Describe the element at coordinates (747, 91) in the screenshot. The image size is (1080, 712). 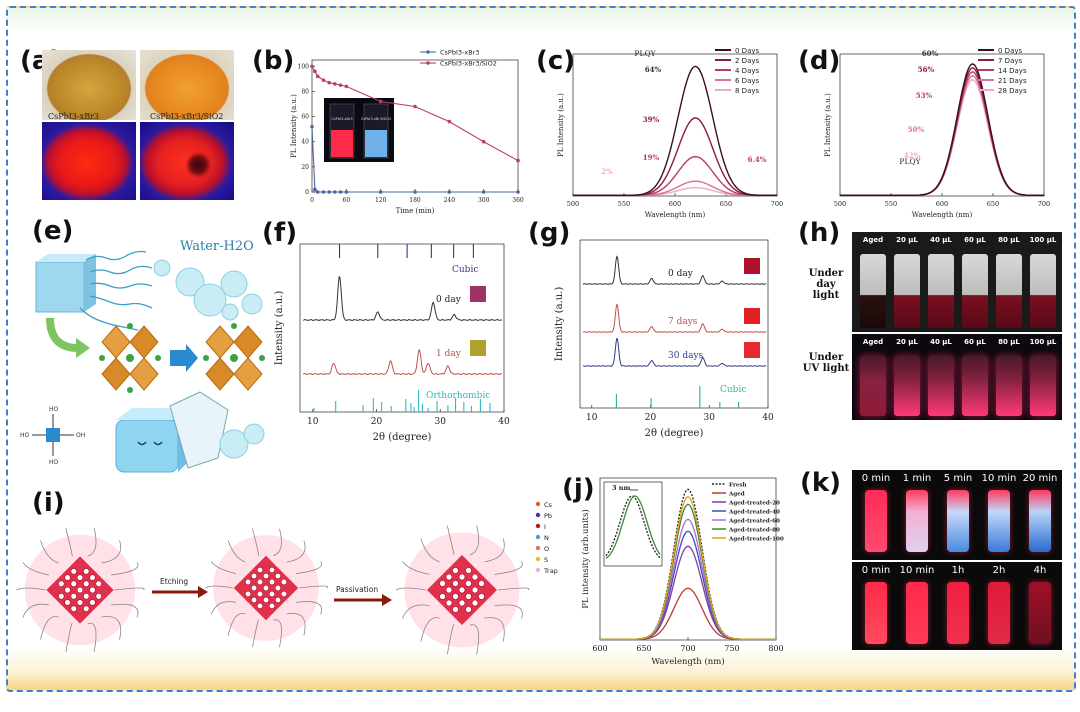
I see `legend-entry: 8 Days` at that location.